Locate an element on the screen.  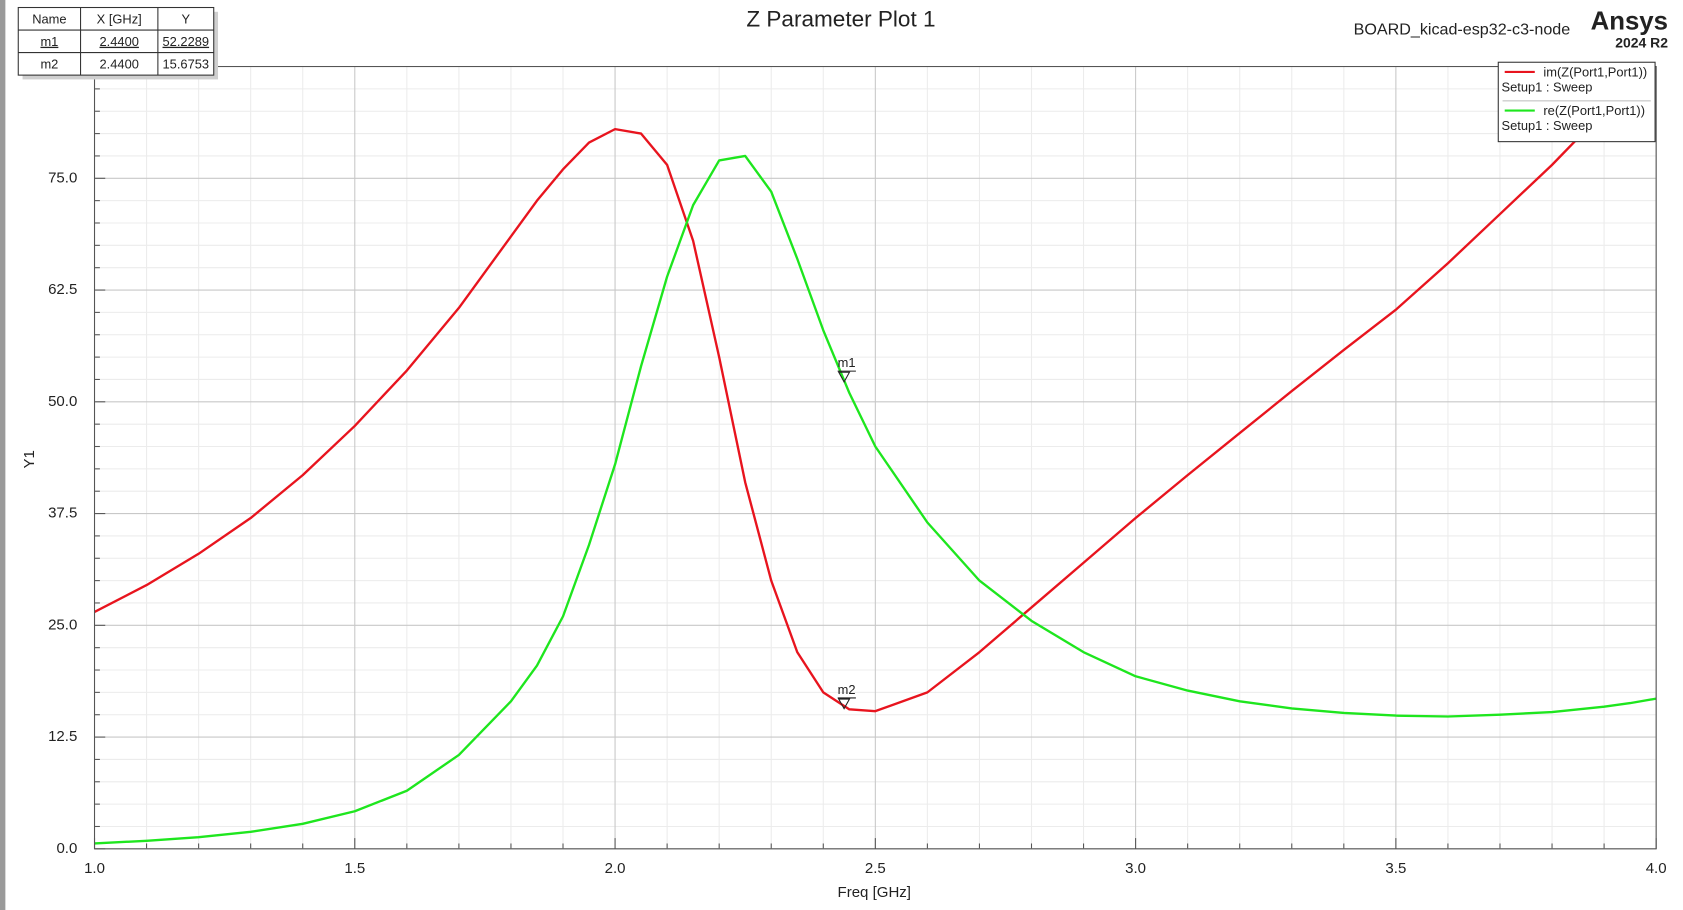
window-edge is located at coordinates (3, 455).